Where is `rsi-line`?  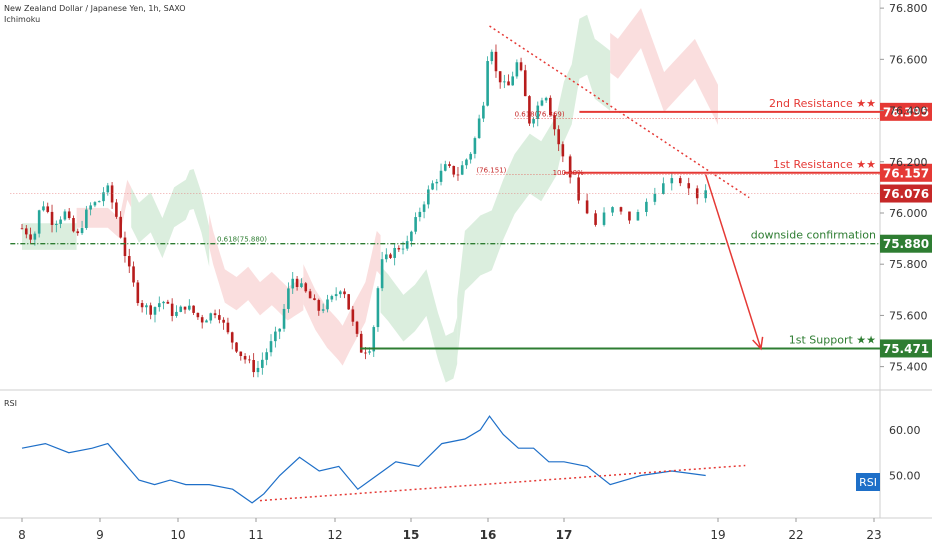 rsi-line is located at coordinates (363, 459).